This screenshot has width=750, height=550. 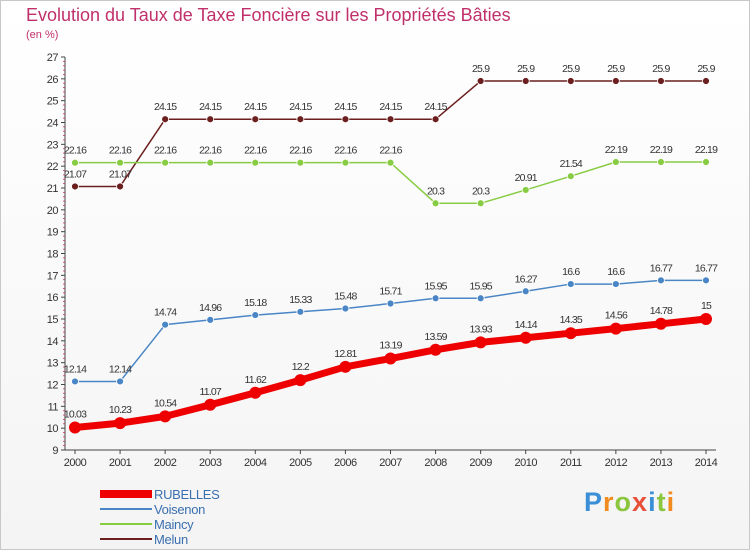 I want to click on x-tick-label: 2010, so click(x=525, y=463).